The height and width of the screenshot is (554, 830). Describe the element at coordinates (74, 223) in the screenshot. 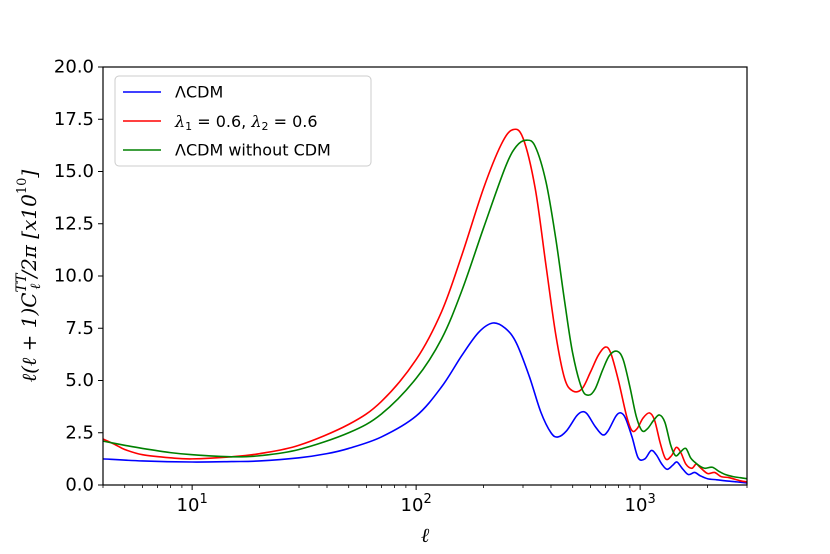

I see `y-tick-label-5: 12.5` at that location.